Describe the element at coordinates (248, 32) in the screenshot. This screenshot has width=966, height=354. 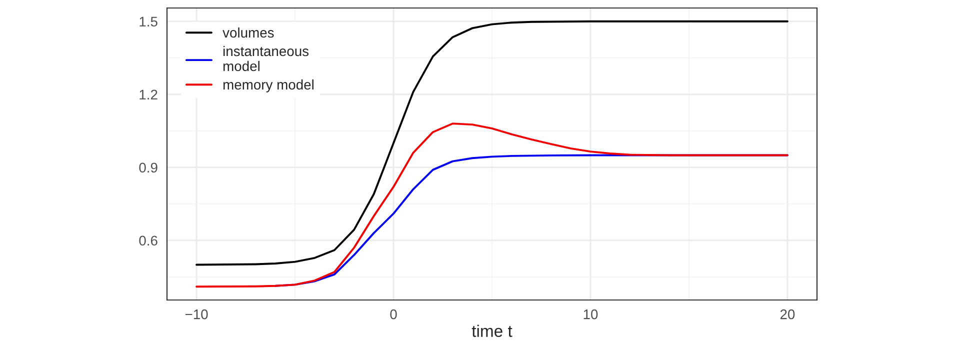
I see `legend-label: volumes` at that location.